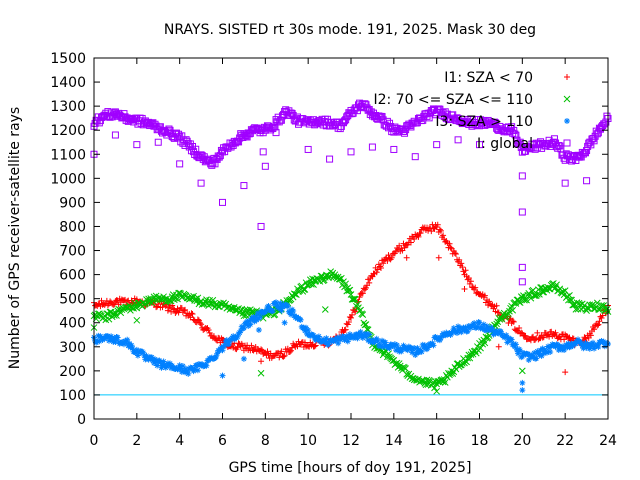  I want to click on legend-label: I2: 70 <= SZA <= 110, so click(453, 100).